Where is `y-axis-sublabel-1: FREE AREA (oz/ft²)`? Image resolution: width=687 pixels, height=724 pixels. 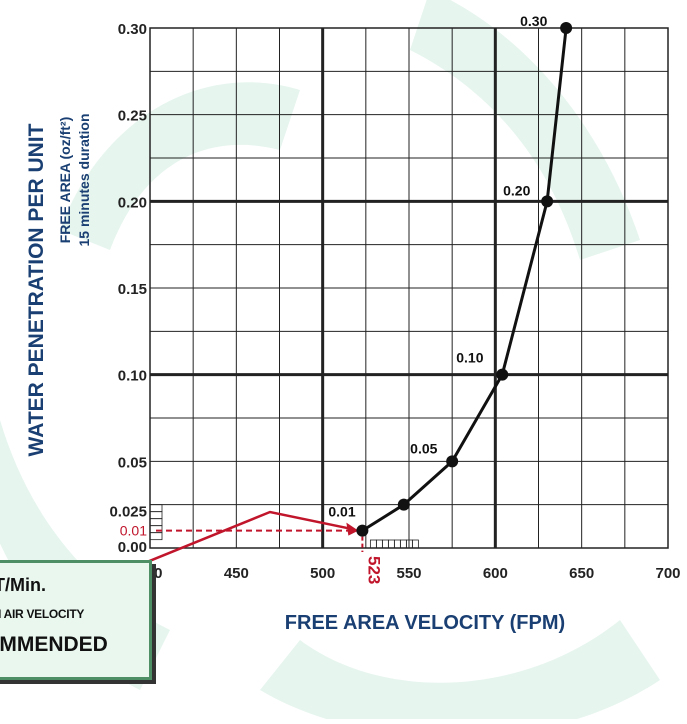
y-axis-sublabel-1: FREE AREA (oz/ft²) is located at coordinates (65, 180).